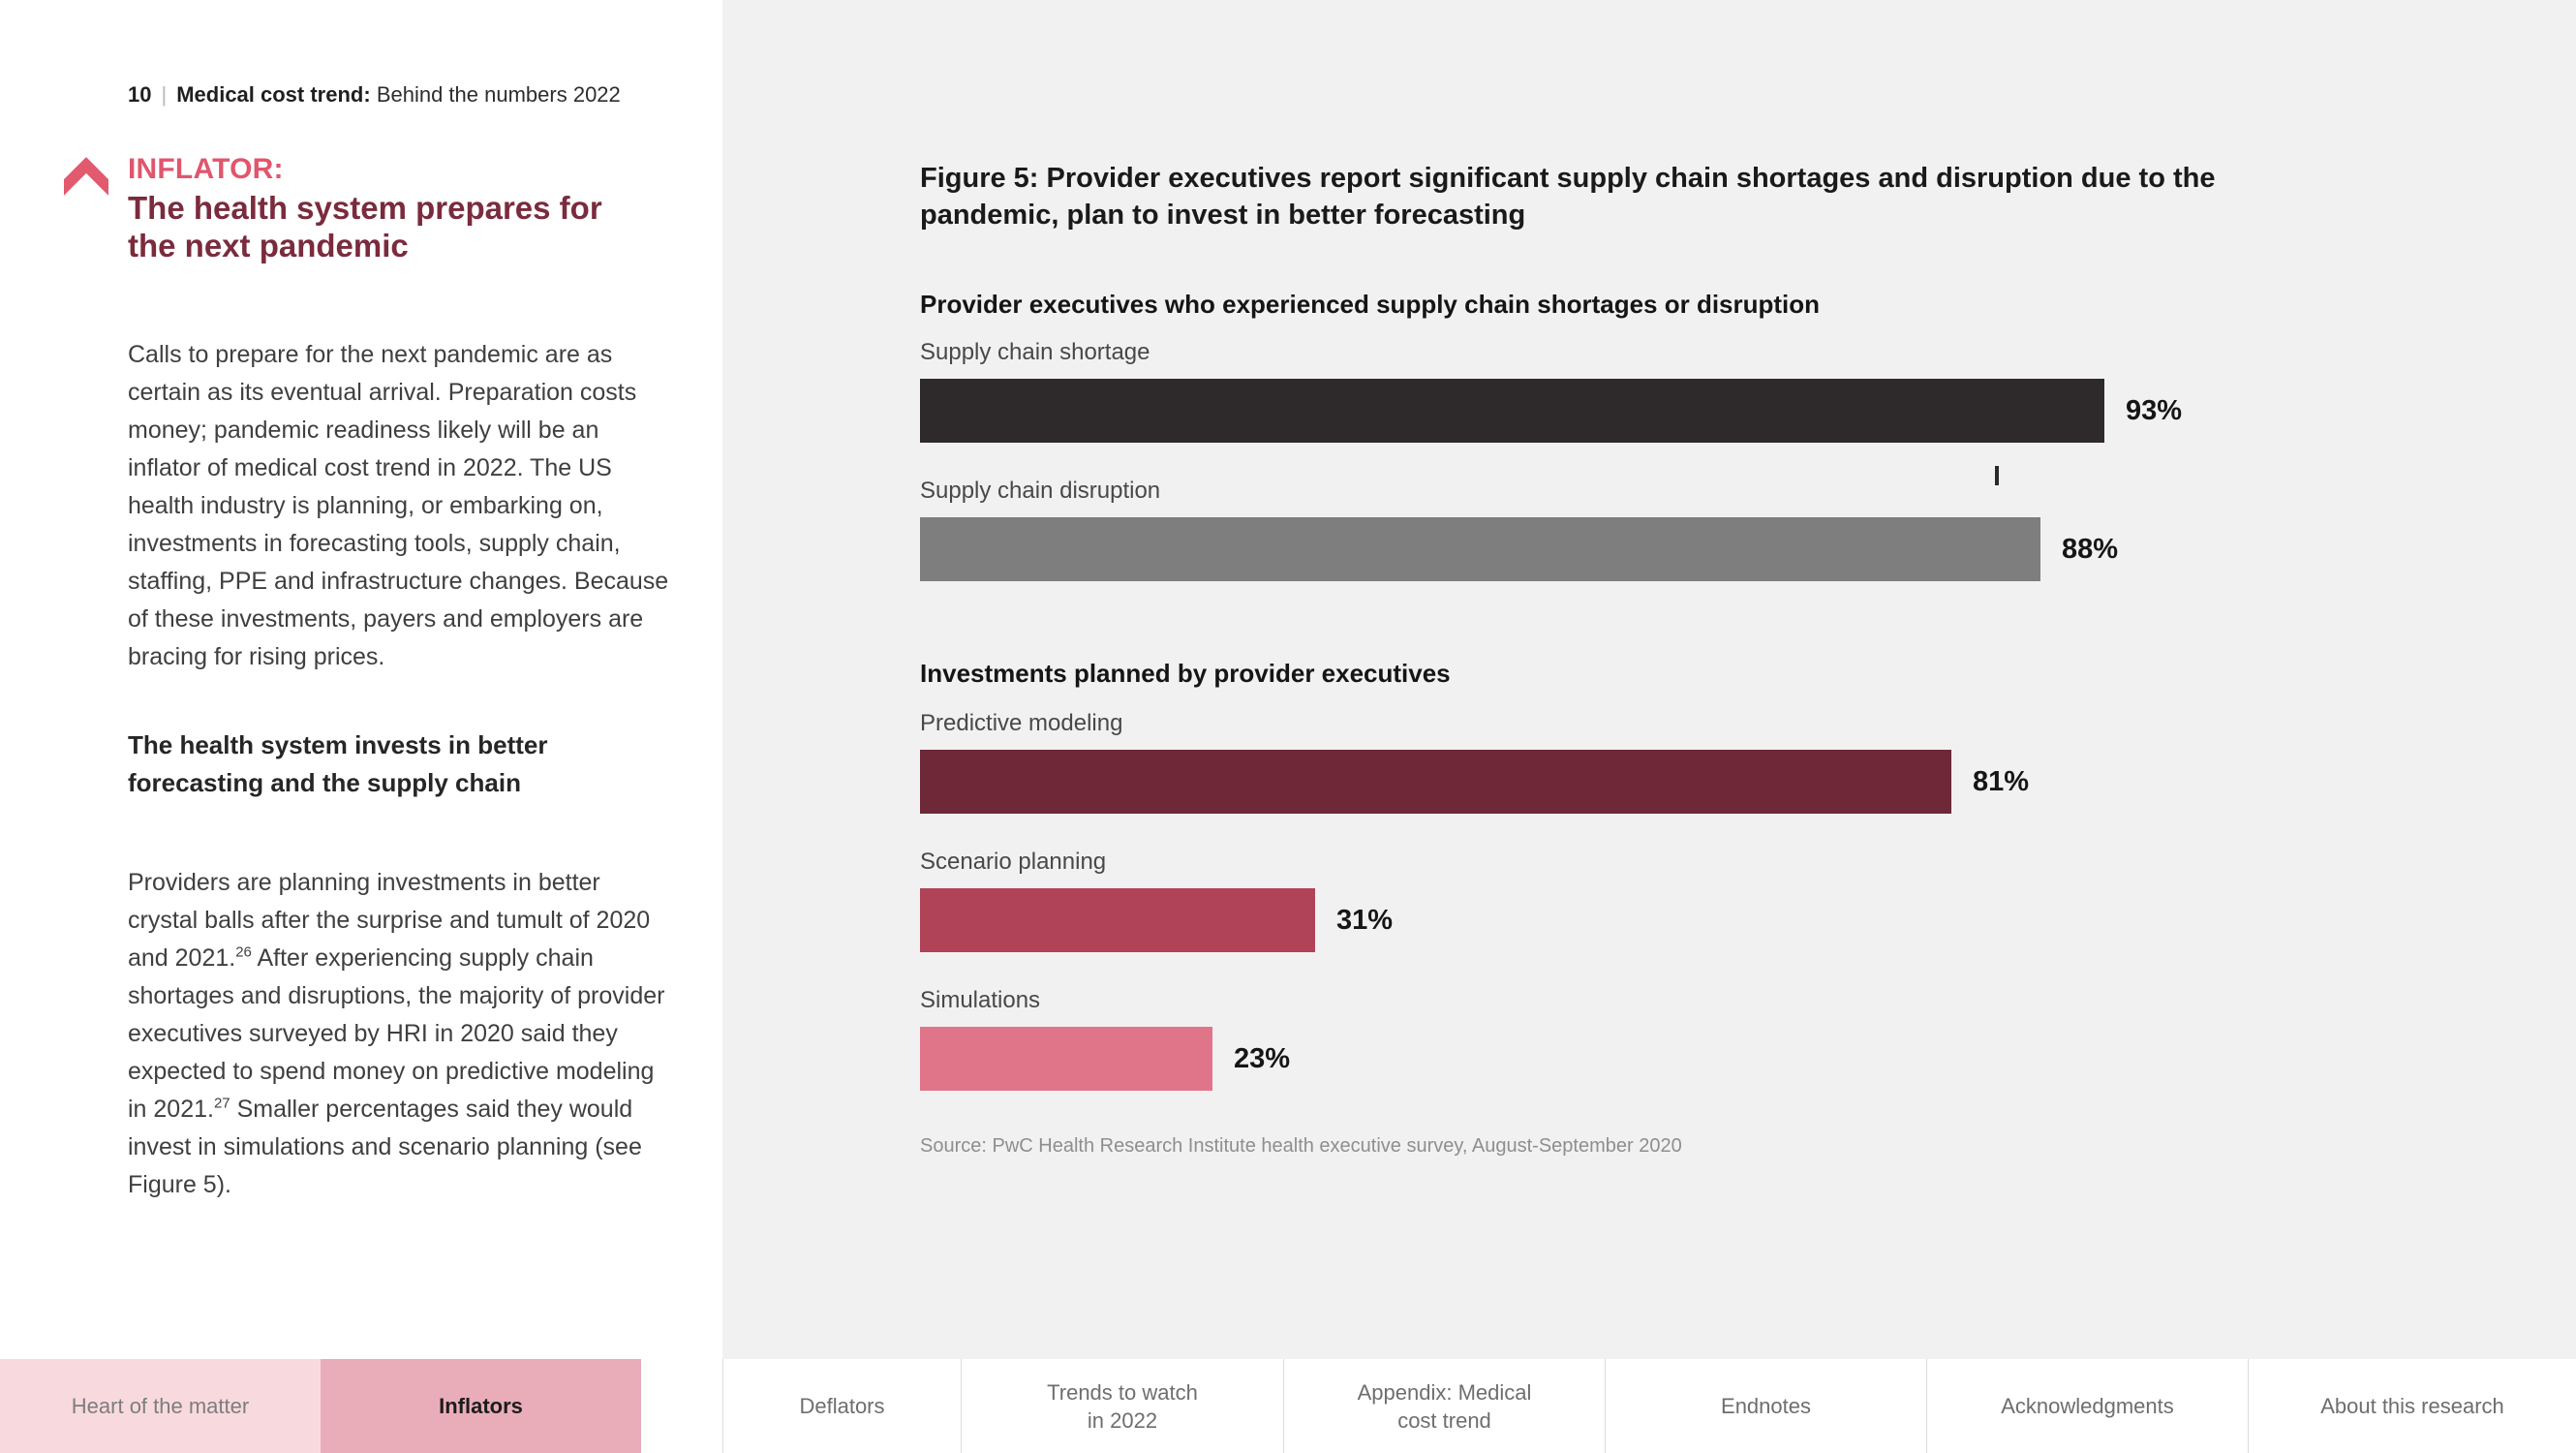  What do you see at coordinates (1040, 491) in the screenshot?
I see `bar-label: Supply chain disruption` at bounding box center [1040, 491].